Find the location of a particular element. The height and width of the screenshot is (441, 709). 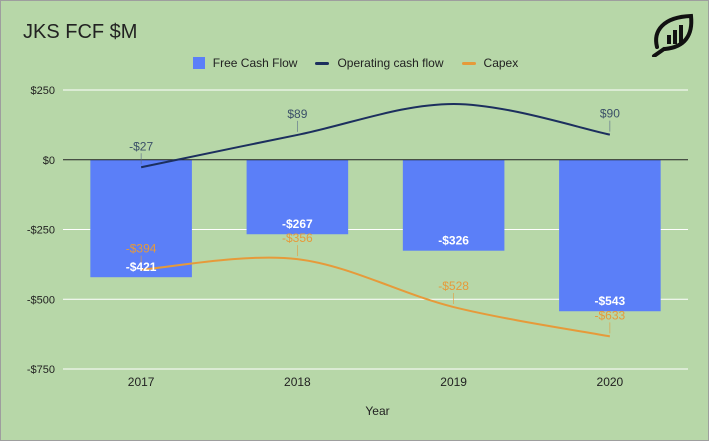

x-tick-label: 2019 is located at coordinates (453, 382).